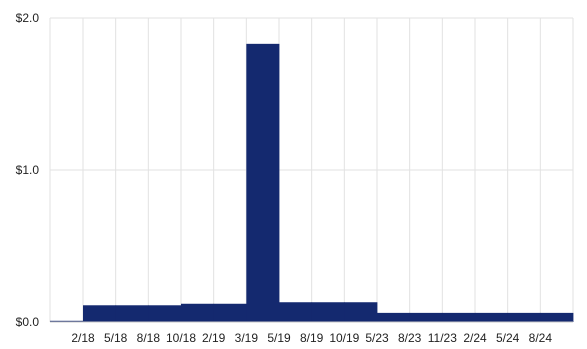 The image size is (587, 349). What do you see at coordinates (279, 338) in the screenshot?
I see `x-tick-label: 5/19` at bounding box center [279, 338].